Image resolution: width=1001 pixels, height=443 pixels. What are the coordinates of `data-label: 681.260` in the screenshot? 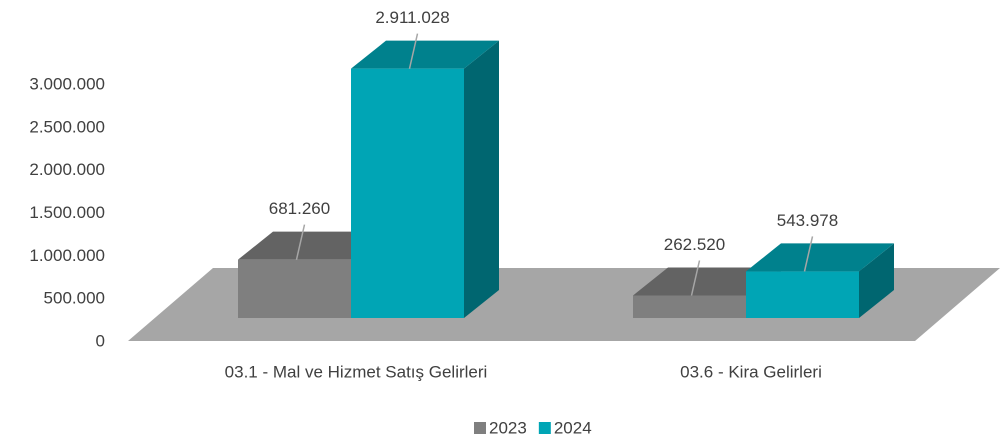 It's located at (299, 208).